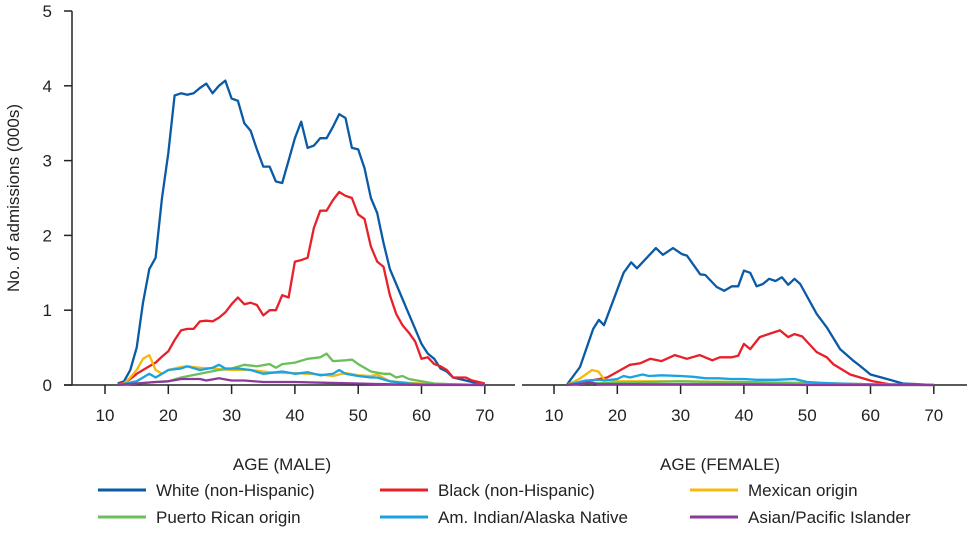 This screenshot has height=536, width=967. Describe the element at coordinates (533, 517) in the screenshot. I see `legend-label: Am. Indian/Alaska Native` at that location.